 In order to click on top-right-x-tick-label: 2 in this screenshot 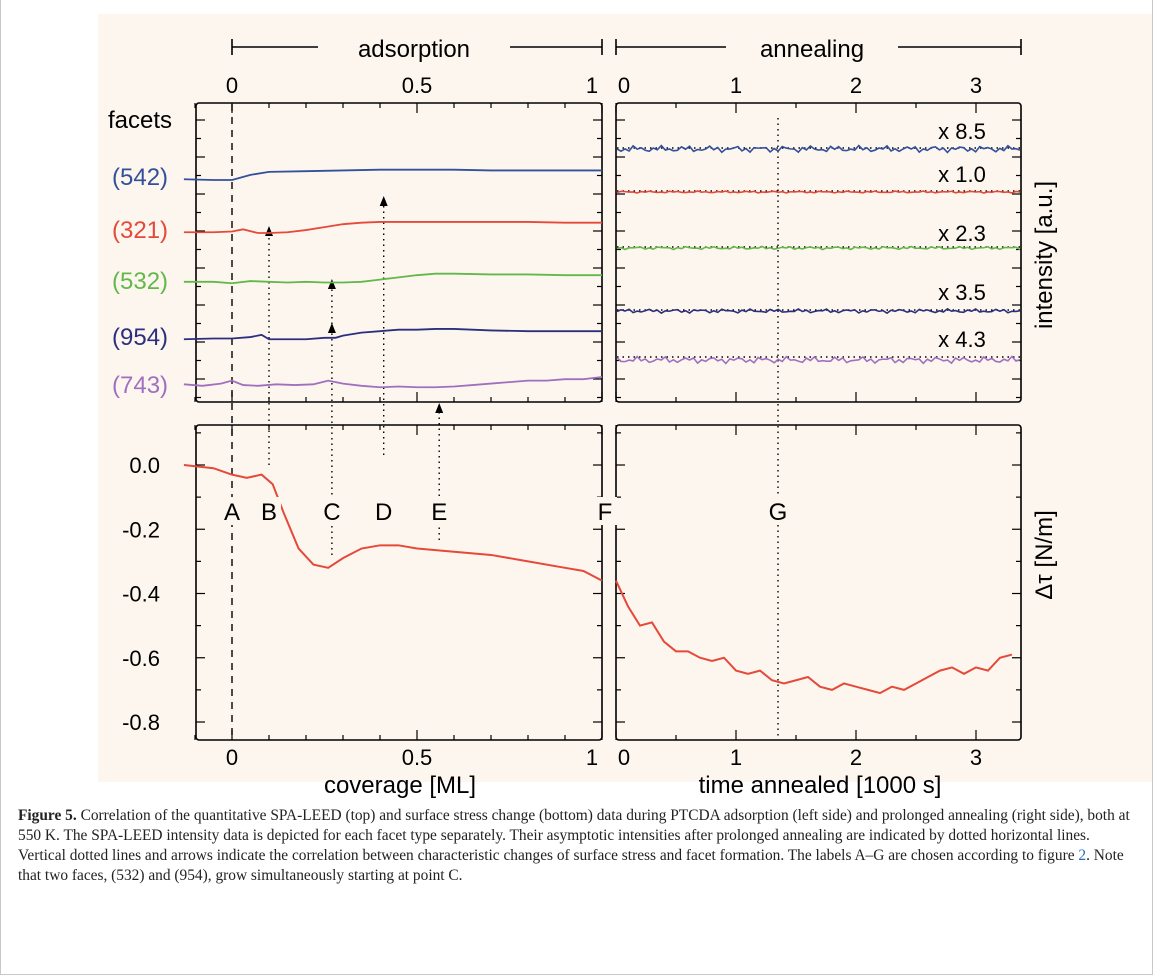, I will do `click(856, 85)`.